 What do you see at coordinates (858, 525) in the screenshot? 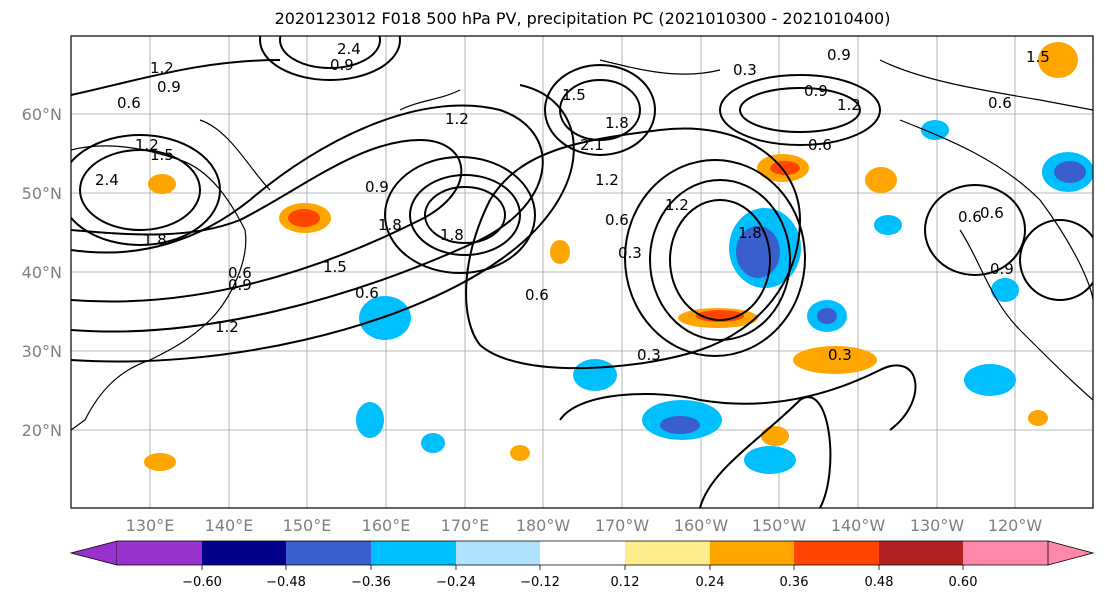
I see `lon-label: 140°W` at bounding box center [858, 525].